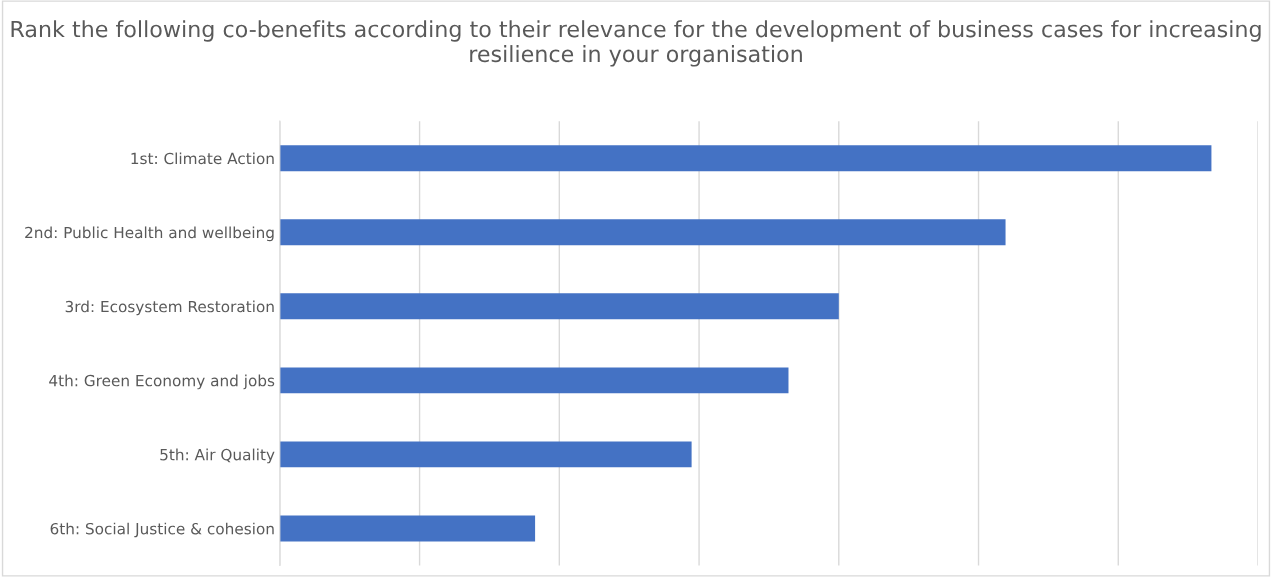  I want to click on y-tick-label: 6th: Social Justice & cohesion, so click(162, 530).